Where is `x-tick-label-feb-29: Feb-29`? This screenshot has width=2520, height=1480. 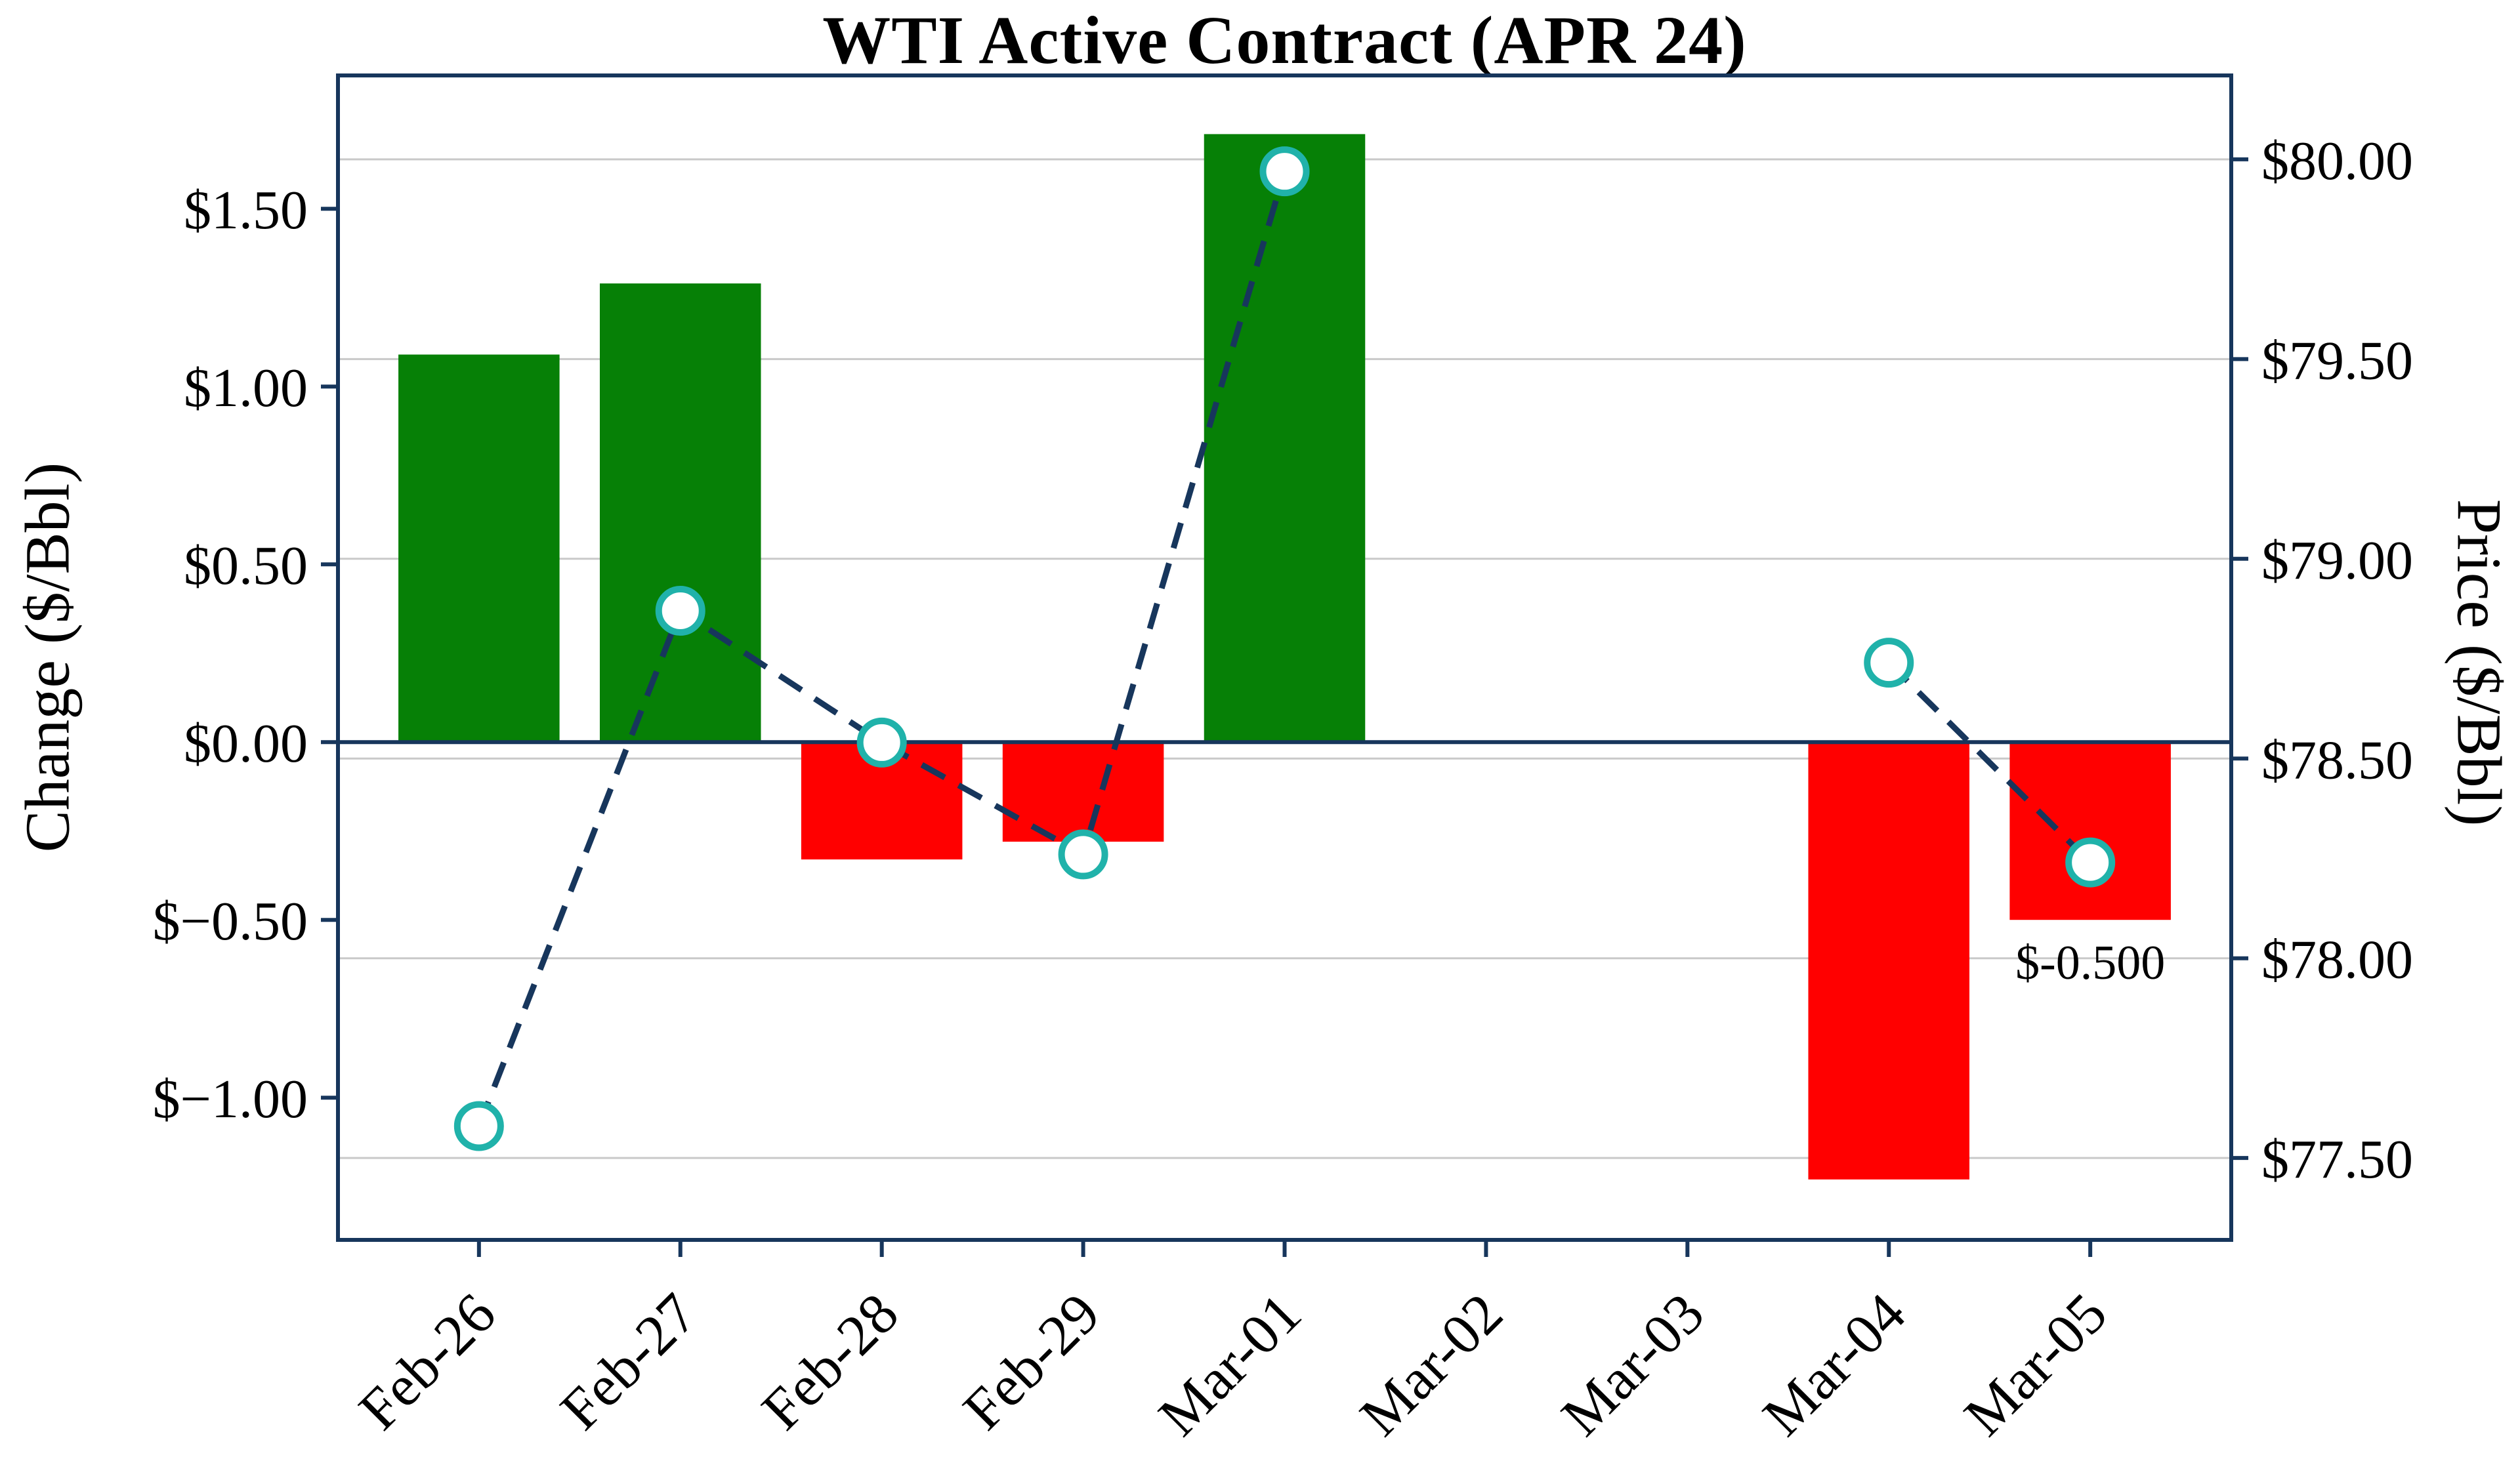 x-tick-label-feb-29: Feb-29 is located at coordinates (1032, 1362).